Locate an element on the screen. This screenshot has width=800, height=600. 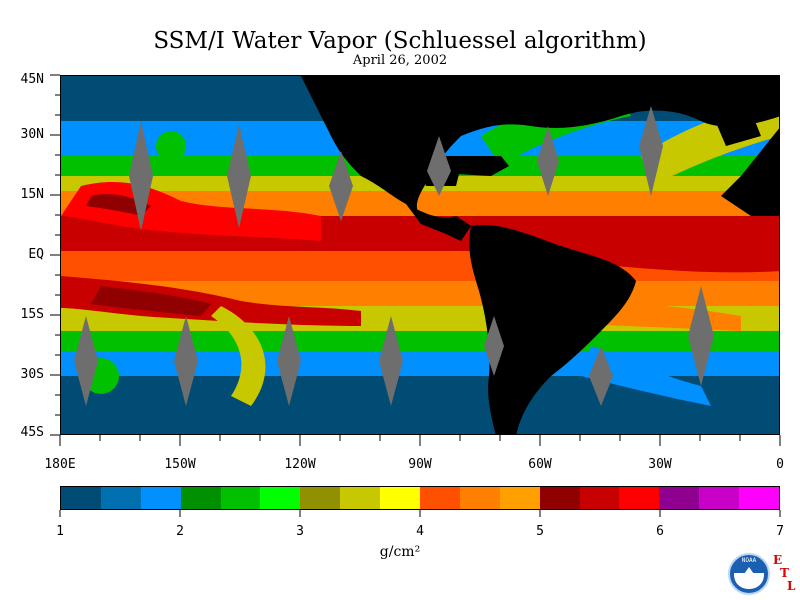
spcz-red is located at coordinates (211, 301).